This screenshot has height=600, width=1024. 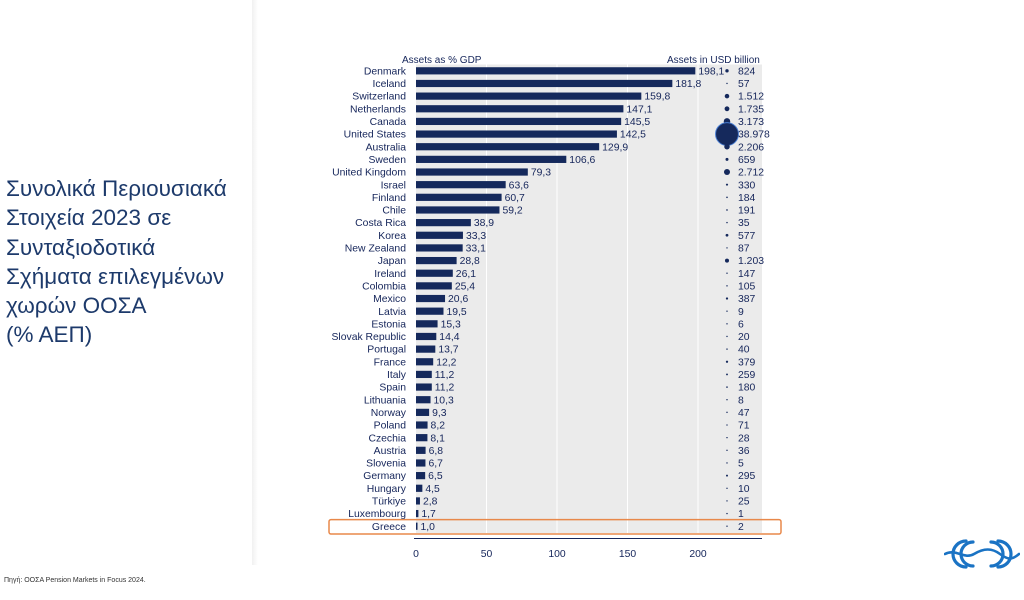 I want to click on category-label: Hungary, so click(x=387, y=489).